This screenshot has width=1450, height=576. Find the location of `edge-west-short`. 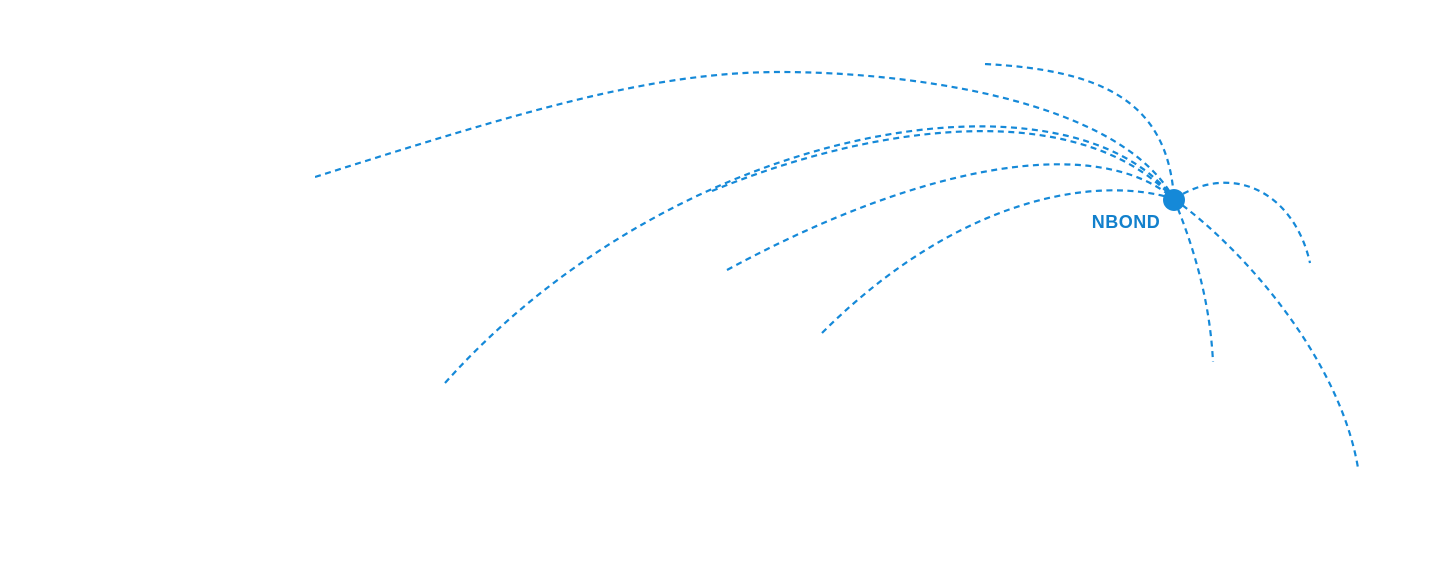

edge-west-short is located at coordinates (998, 261).